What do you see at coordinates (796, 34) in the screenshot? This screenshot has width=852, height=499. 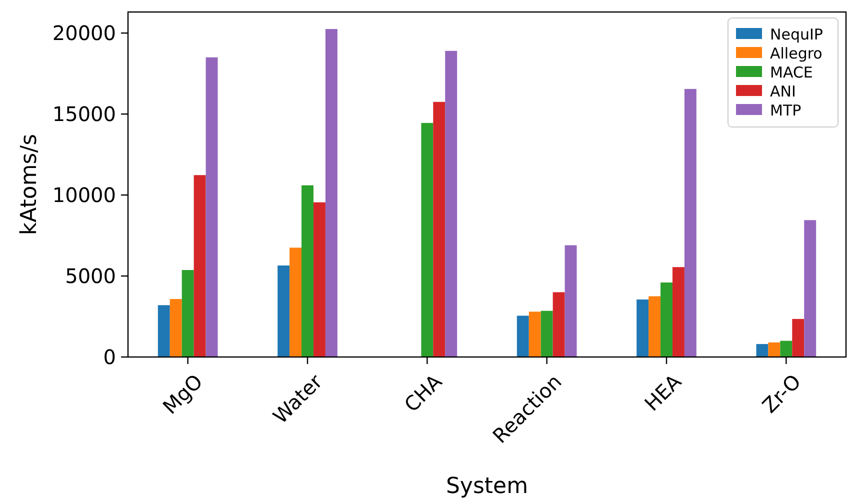 I see `legend-label: NequIP` at bounding box center [796, 34].